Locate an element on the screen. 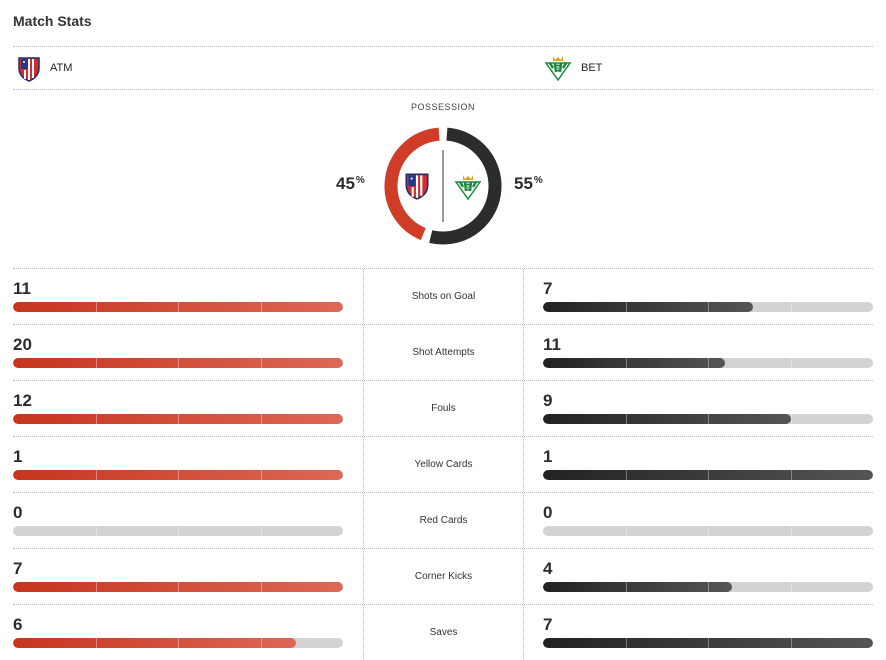 Image resolution: width=886 pixels, height=660 pixels. away-team: B BET is located at coordinates (573, 68).